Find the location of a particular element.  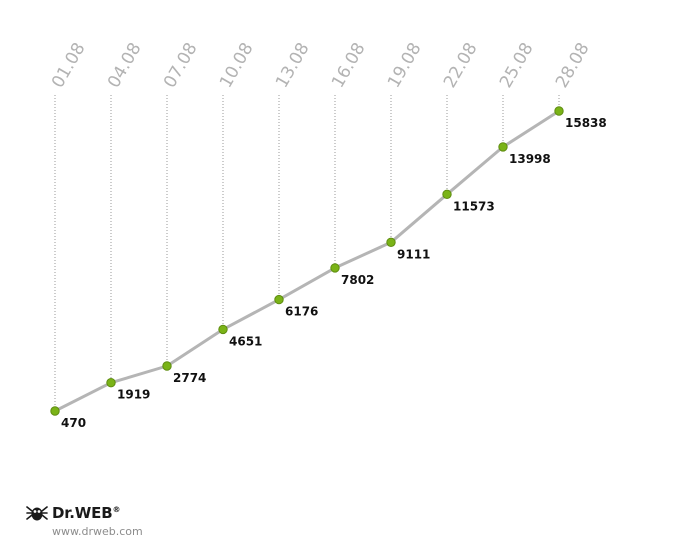

data-label: 2774 is located at coordinates (189, 378).